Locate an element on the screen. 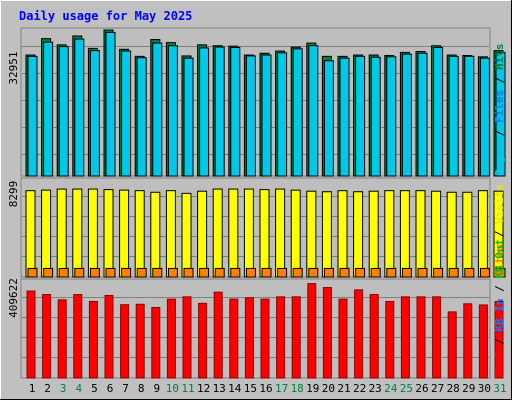 This screenshot has width=512, height=400. x-label-19: 19 is located at coordinates (312, 388).